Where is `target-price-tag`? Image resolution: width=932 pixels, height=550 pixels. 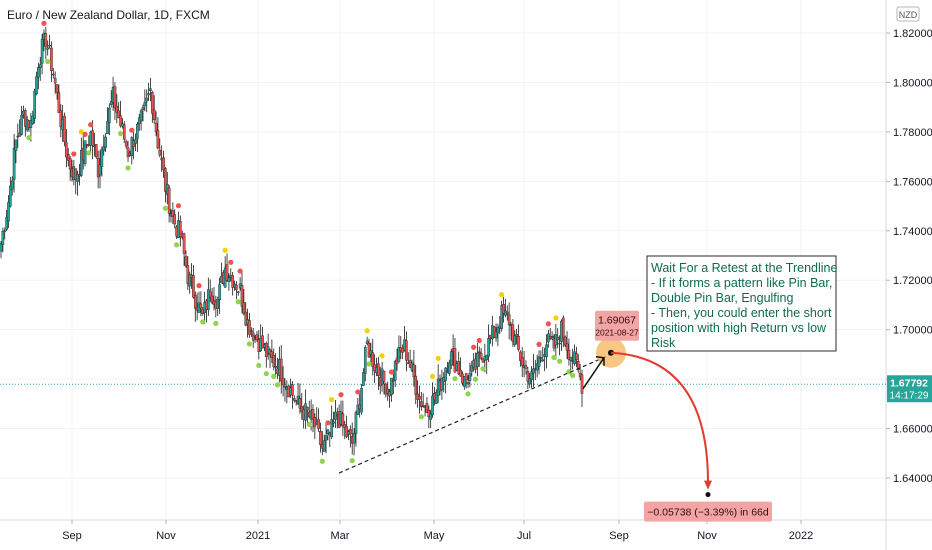 target-price-tag is located at coordinates (617, 325).